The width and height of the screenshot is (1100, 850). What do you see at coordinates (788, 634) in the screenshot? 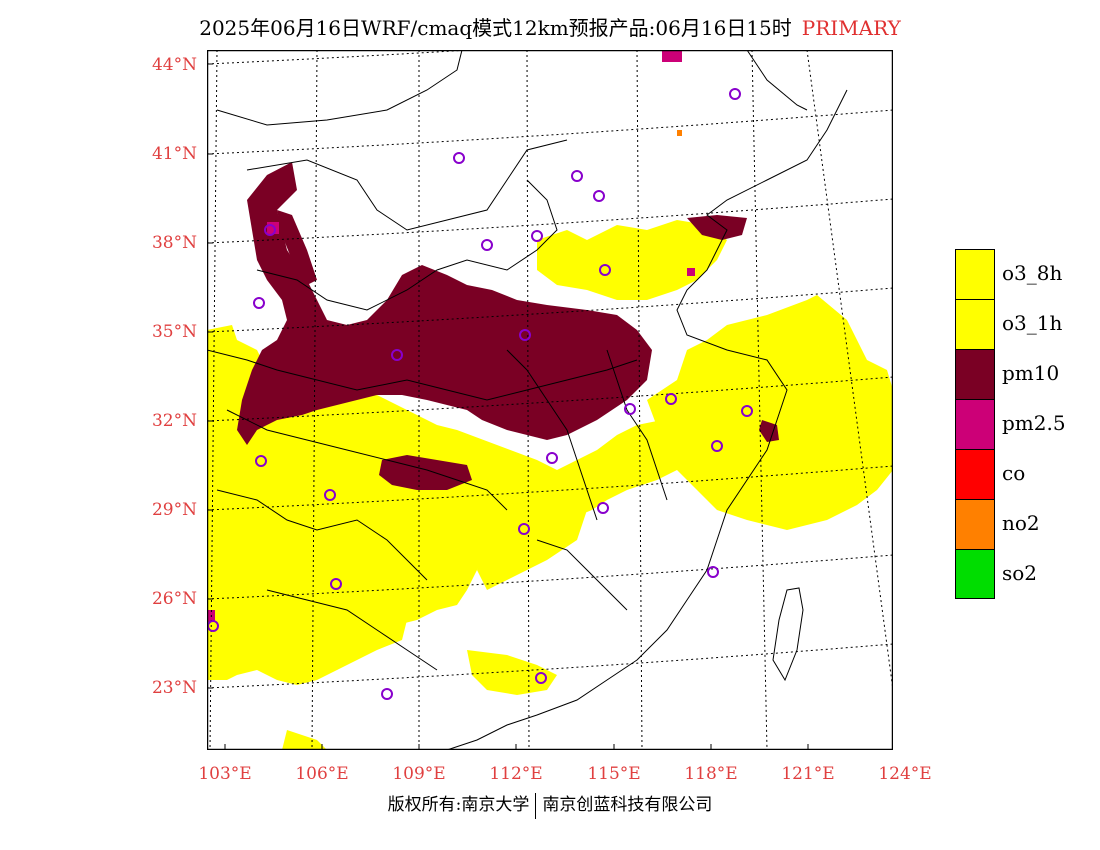
I see `taiwan` at bounding box center [788, 634].